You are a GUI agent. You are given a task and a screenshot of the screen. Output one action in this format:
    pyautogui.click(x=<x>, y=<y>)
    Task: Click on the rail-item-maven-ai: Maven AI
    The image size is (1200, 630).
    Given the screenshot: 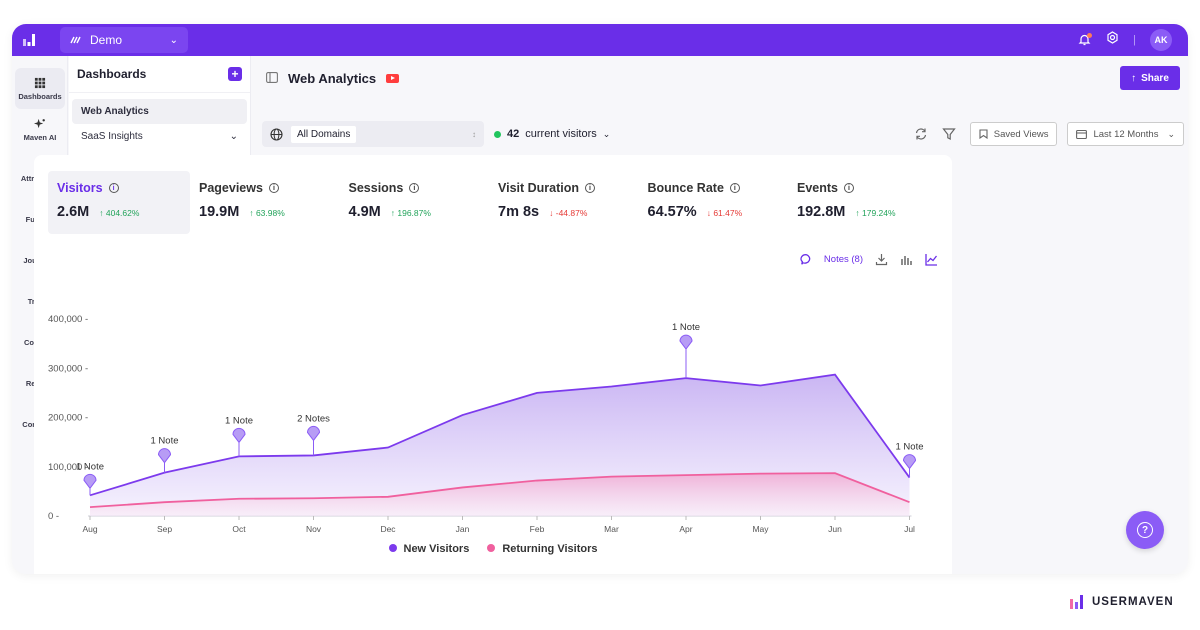 What is the action you would take?
    pyautogui.click(x=40, y=129)
    